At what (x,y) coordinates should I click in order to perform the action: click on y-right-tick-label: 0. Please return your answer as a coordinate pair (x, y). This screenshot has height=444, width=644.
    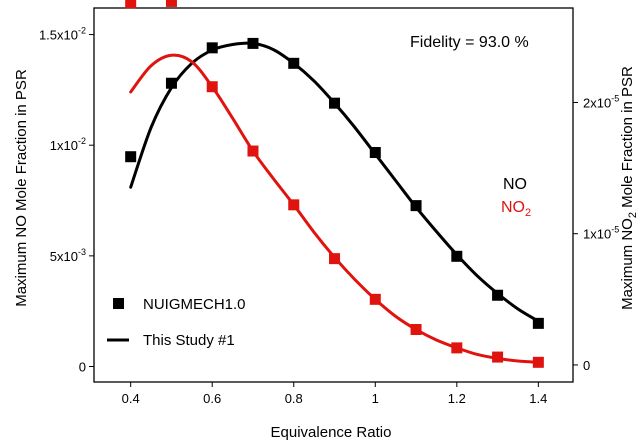
    Looking at the image, I should click on (586, 365).